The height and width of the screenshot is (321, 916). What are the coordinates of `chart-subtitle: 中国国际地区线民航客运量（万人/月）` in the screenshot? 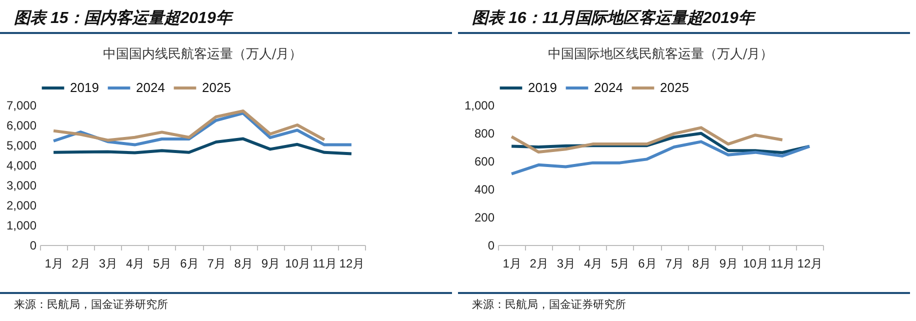 It's located at (661, 54).